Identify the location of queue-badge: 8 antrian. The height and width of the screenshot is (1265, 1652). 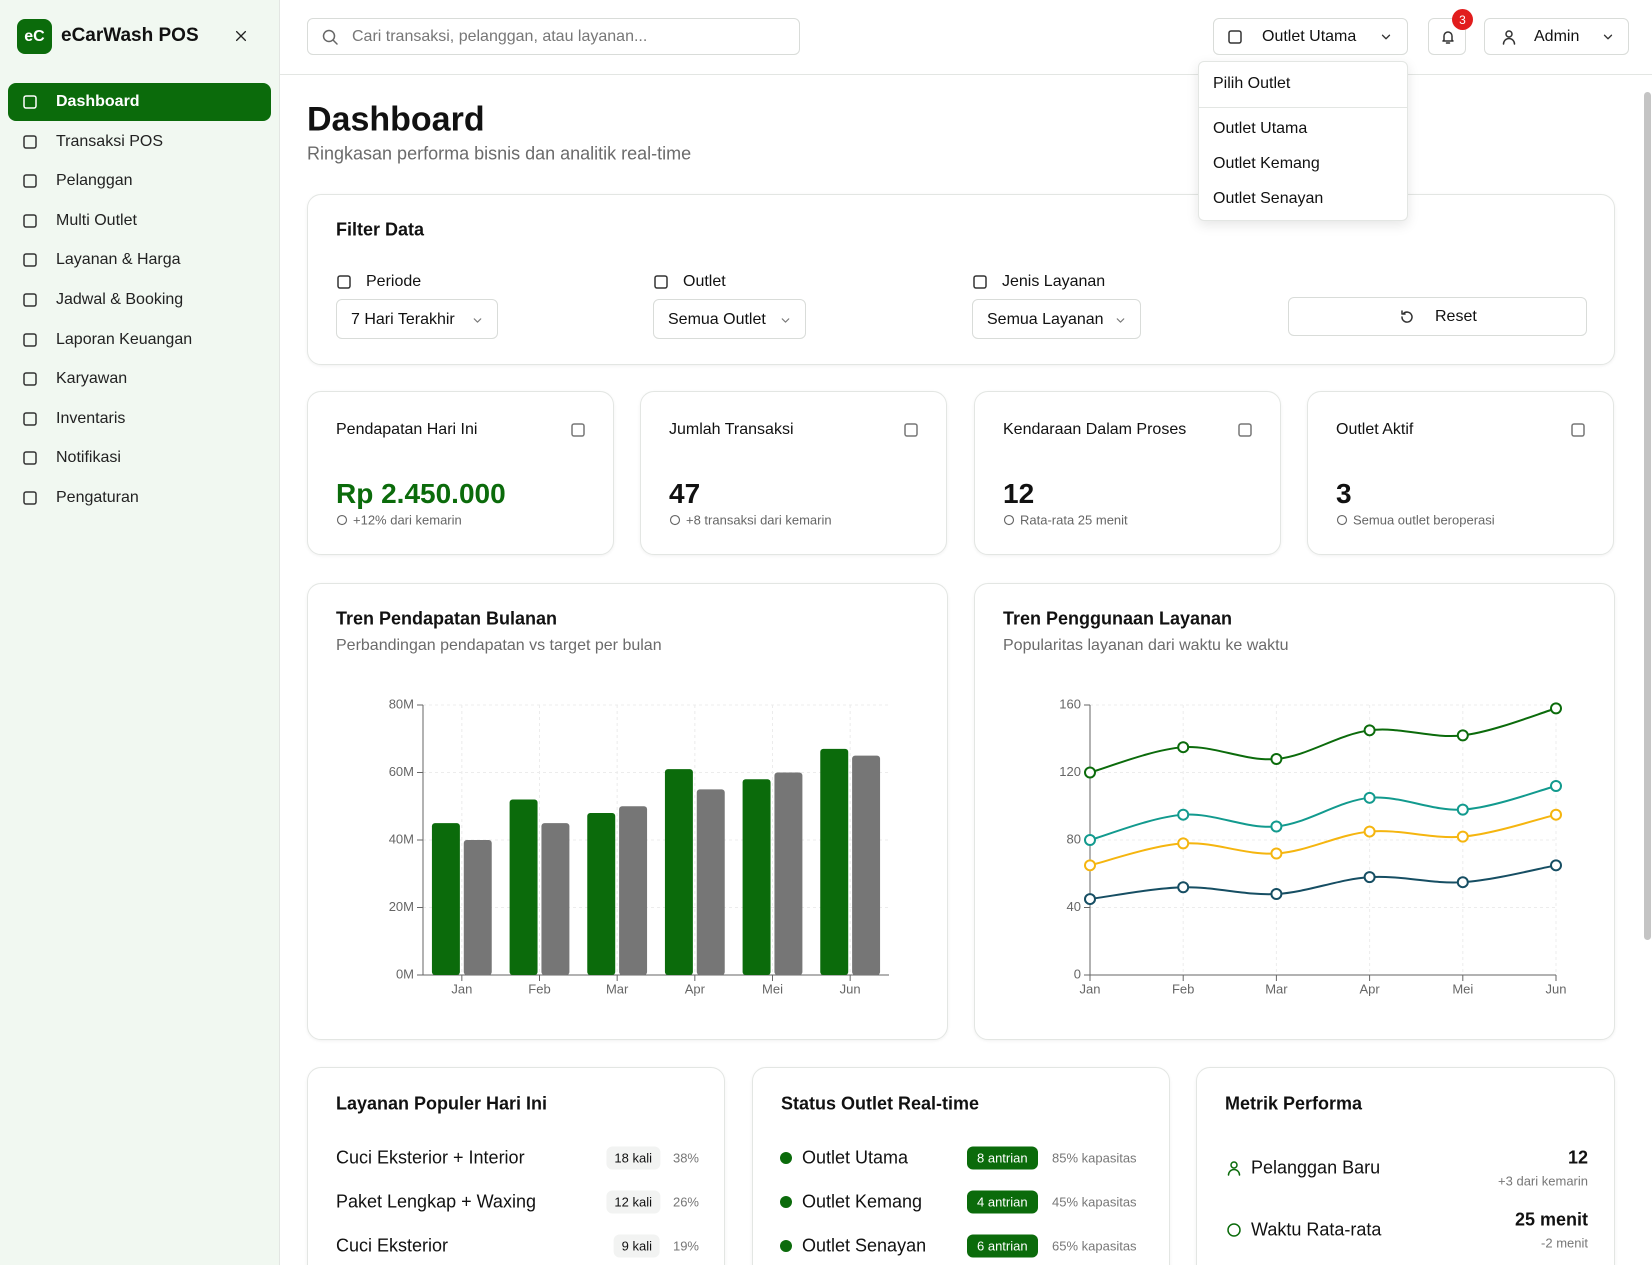
(1002, 1158).